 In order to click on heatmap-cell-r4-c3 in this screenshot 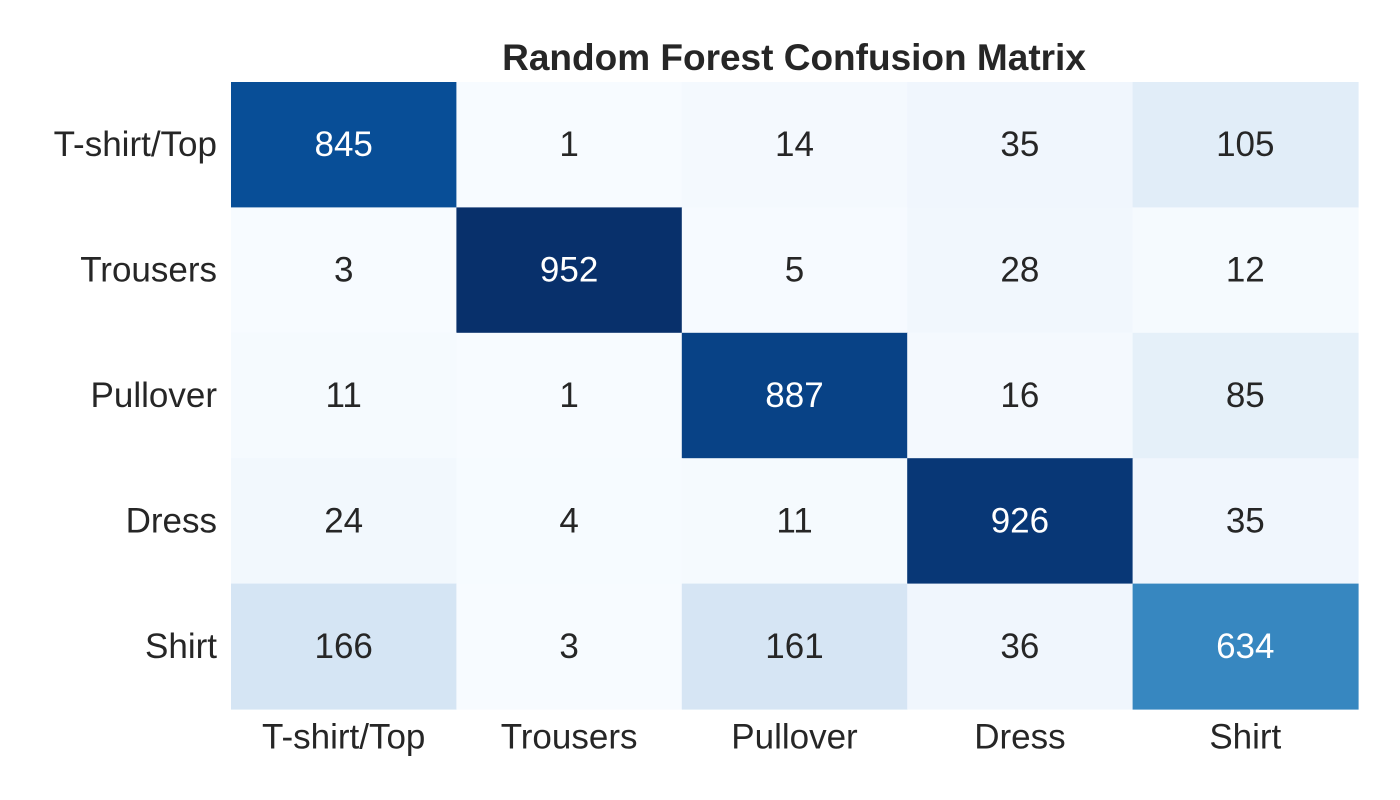, I will do `click(1020, 646)`.